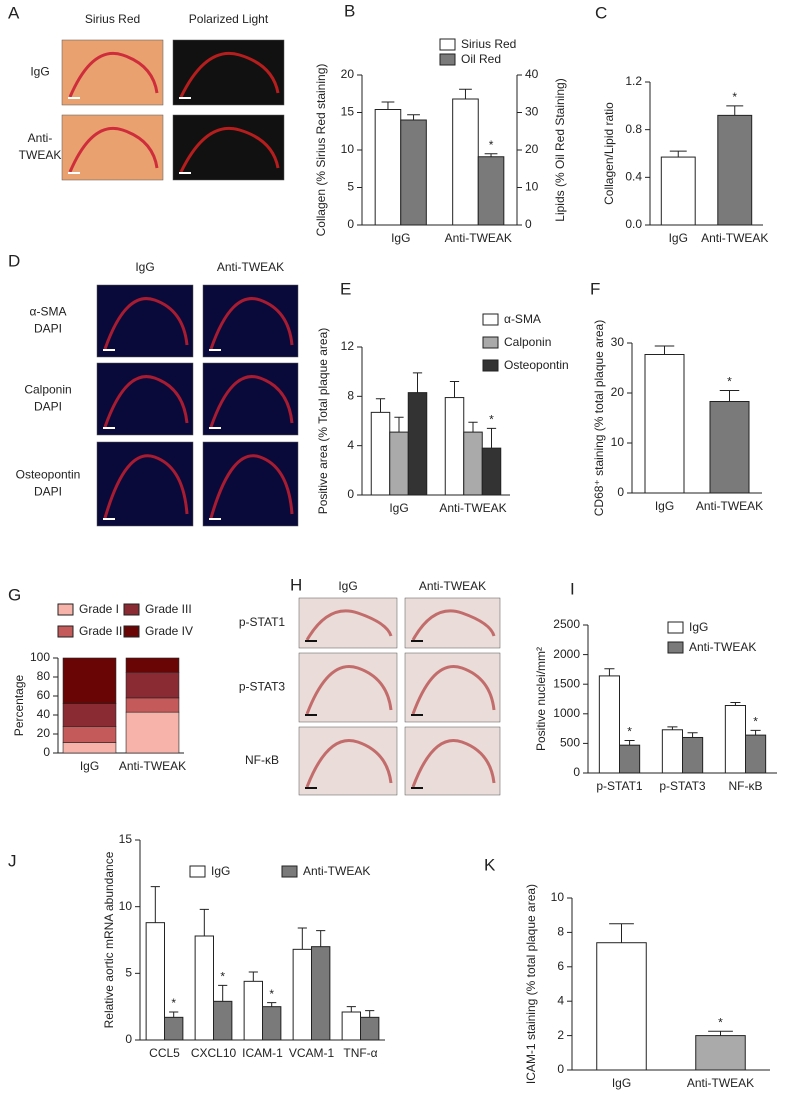 Image resolution: width=787 pixels, height=1097 pixels. Describe the element at coordinates (566, 713) in the screenshot. I see `tick-label: 1000` at that location.